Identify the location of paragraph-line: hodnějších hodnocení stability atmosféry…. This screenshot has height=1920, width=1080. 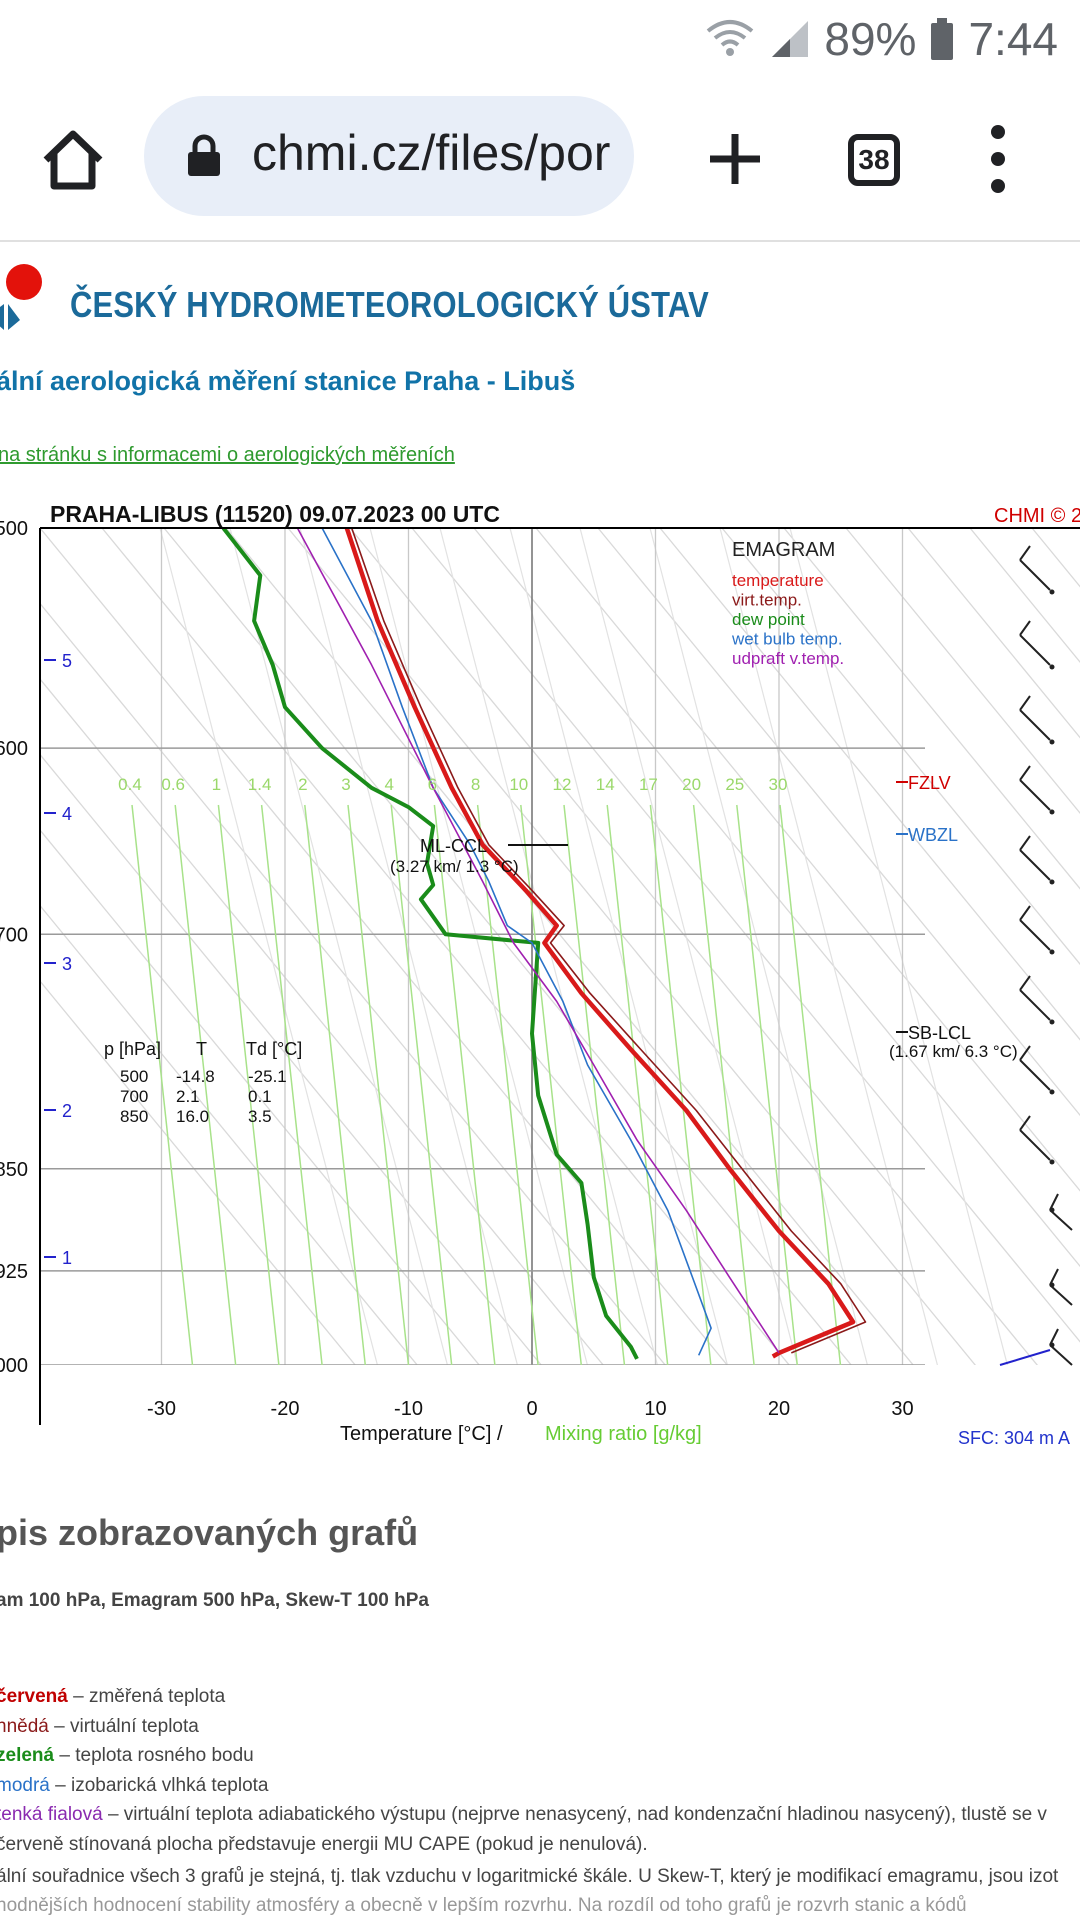
(483, 1905).